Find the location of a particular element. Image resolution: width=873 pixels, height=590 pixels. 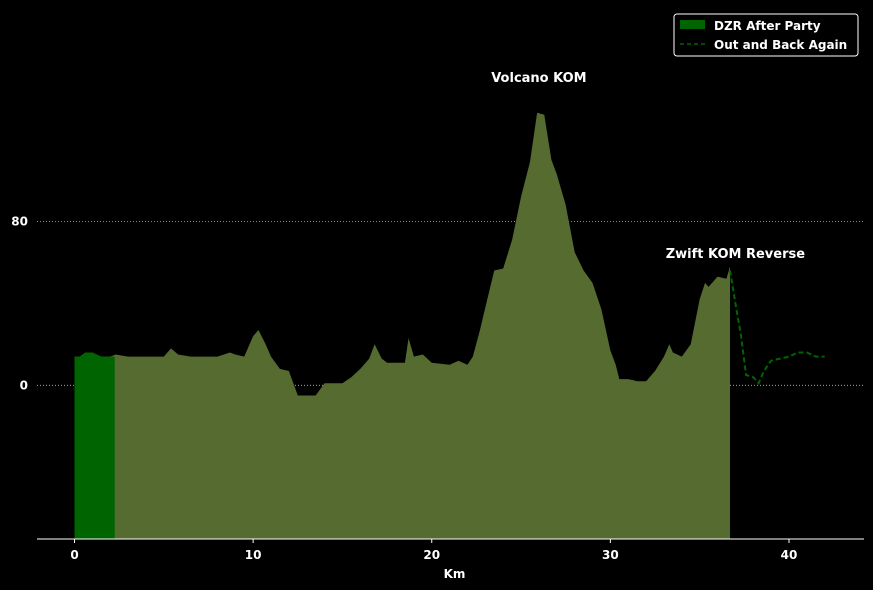

annotation-zwift-kom-reverse: Zwift KOM Reverse is located at coordinates (736, 254).